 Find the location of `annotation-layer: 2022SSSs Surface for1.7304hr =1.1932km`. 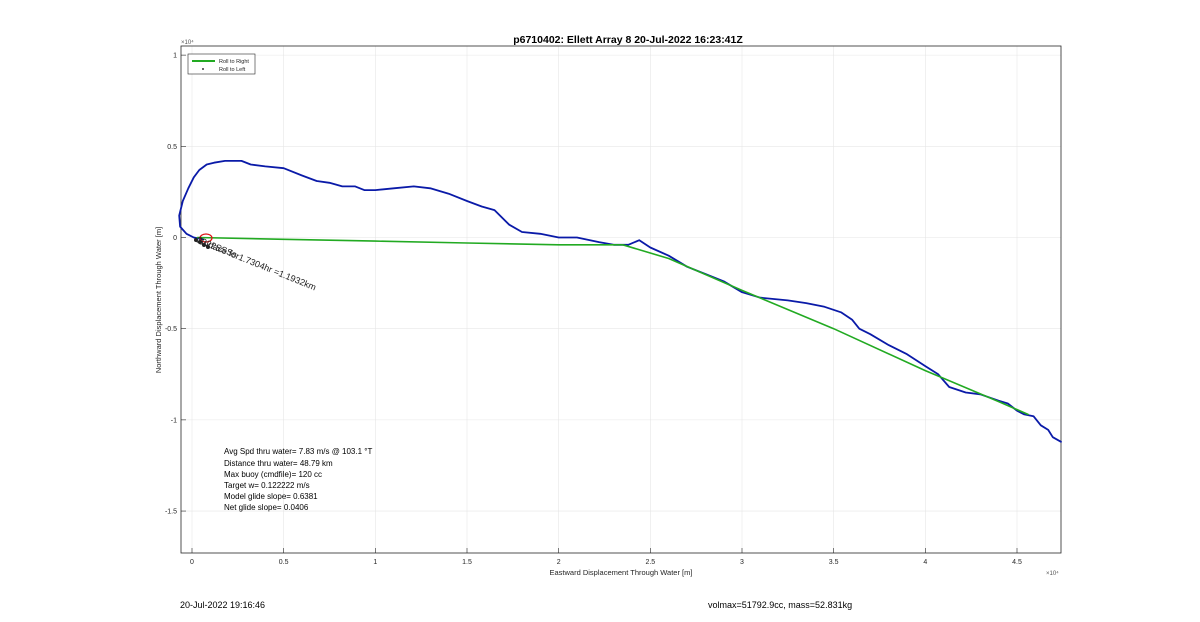

annotation-layer: 2022SSSs Surface for1.7304hr =1.1932km is located at coordinates (256, 263).